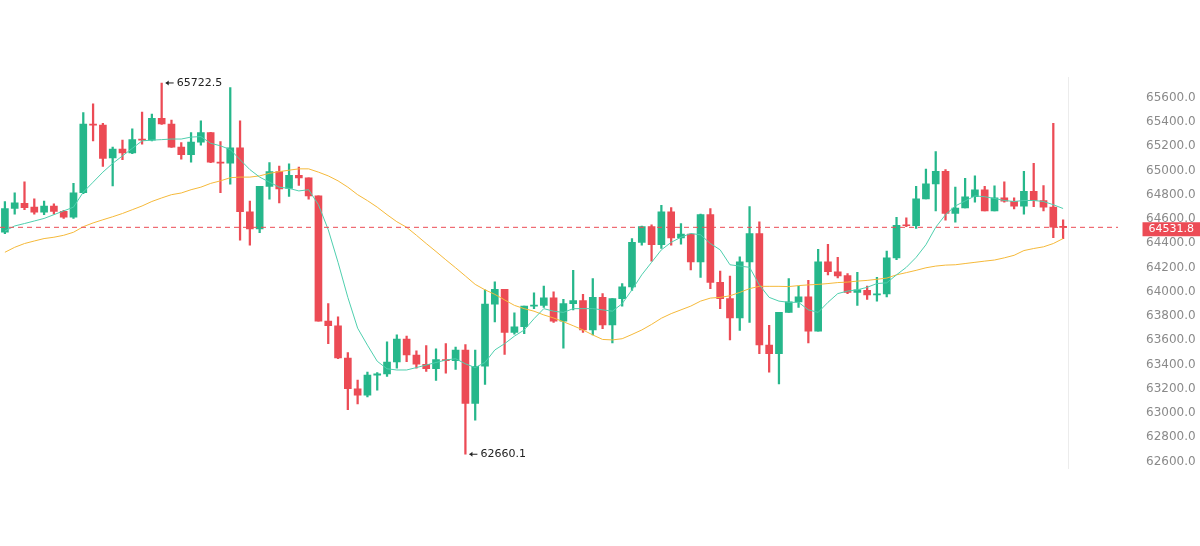 This screenshot has height=546, width=1200. Describe the element at coordinates (1171, 145) in the screenshot. I see `y-tick-label: 65200.0` at that location.